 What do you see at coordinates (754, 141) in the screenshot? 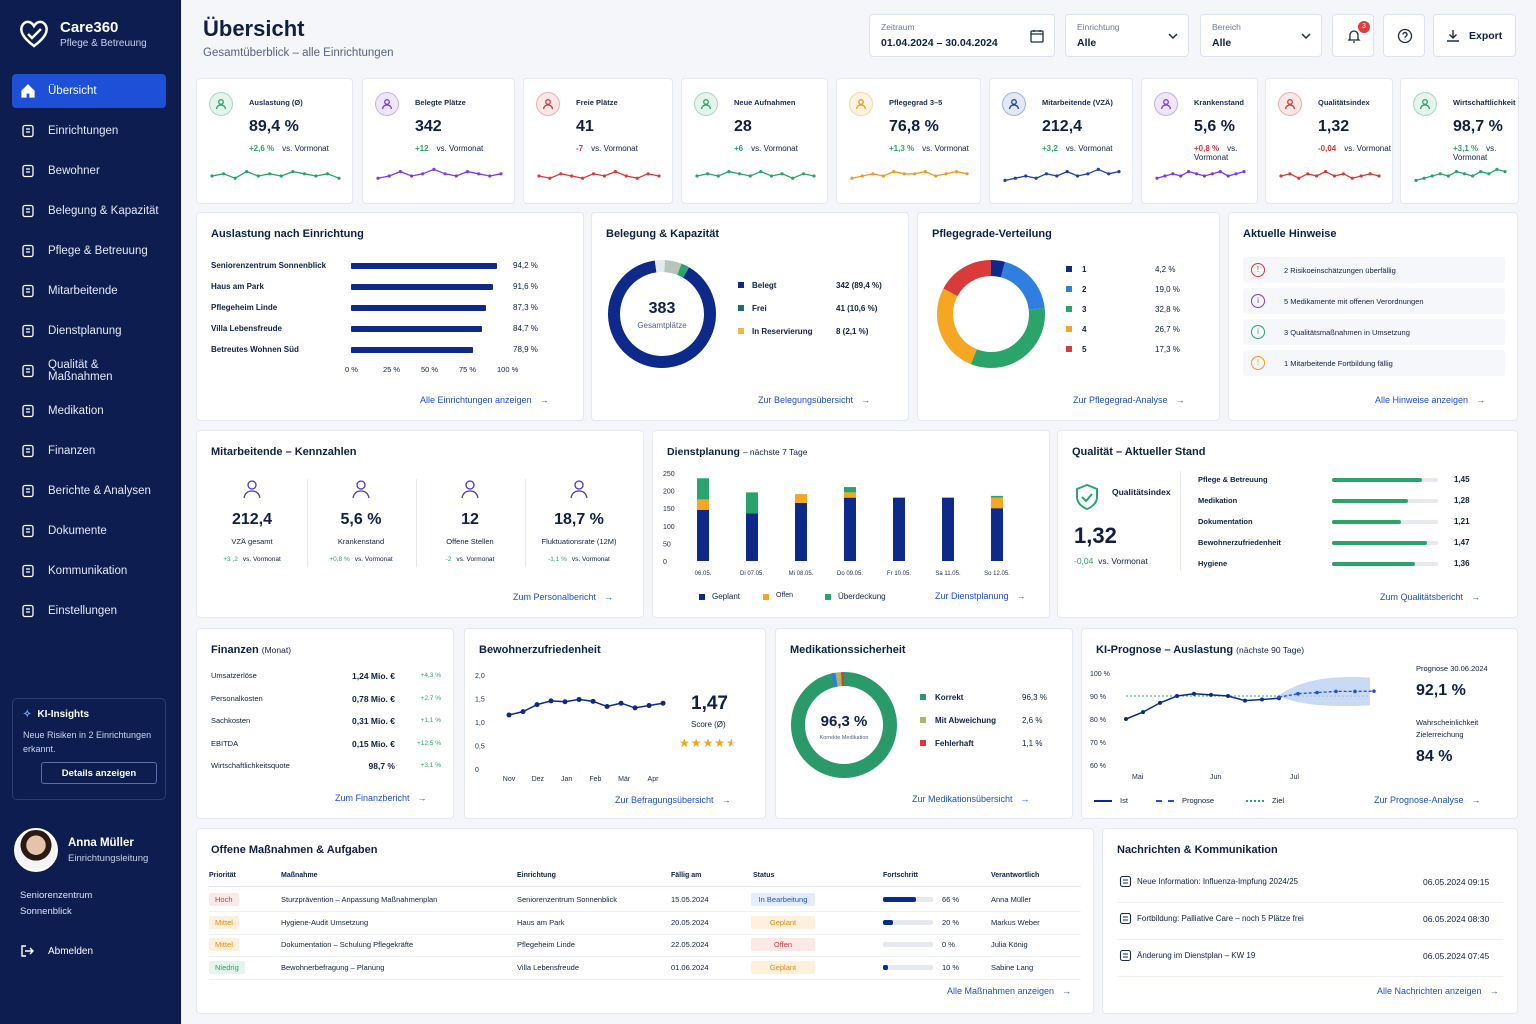
I see `kpi-card: Neue Aufnahmen 28 +6 vs. Vormonat` at bounding box center [754, 141].